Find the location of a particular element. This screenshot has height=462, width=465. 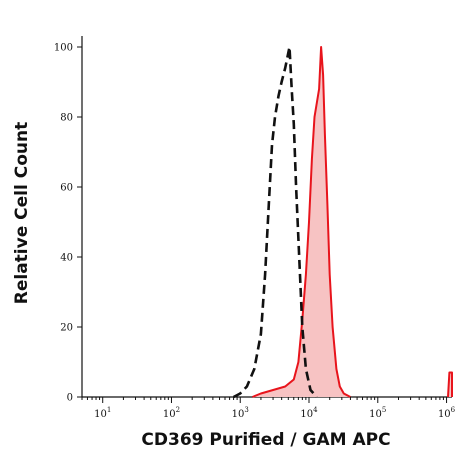

x-ticks: 10¹ 10² 10³ 10⁴ 10⁵ 10⁶ is located at coordinates (268, 408).